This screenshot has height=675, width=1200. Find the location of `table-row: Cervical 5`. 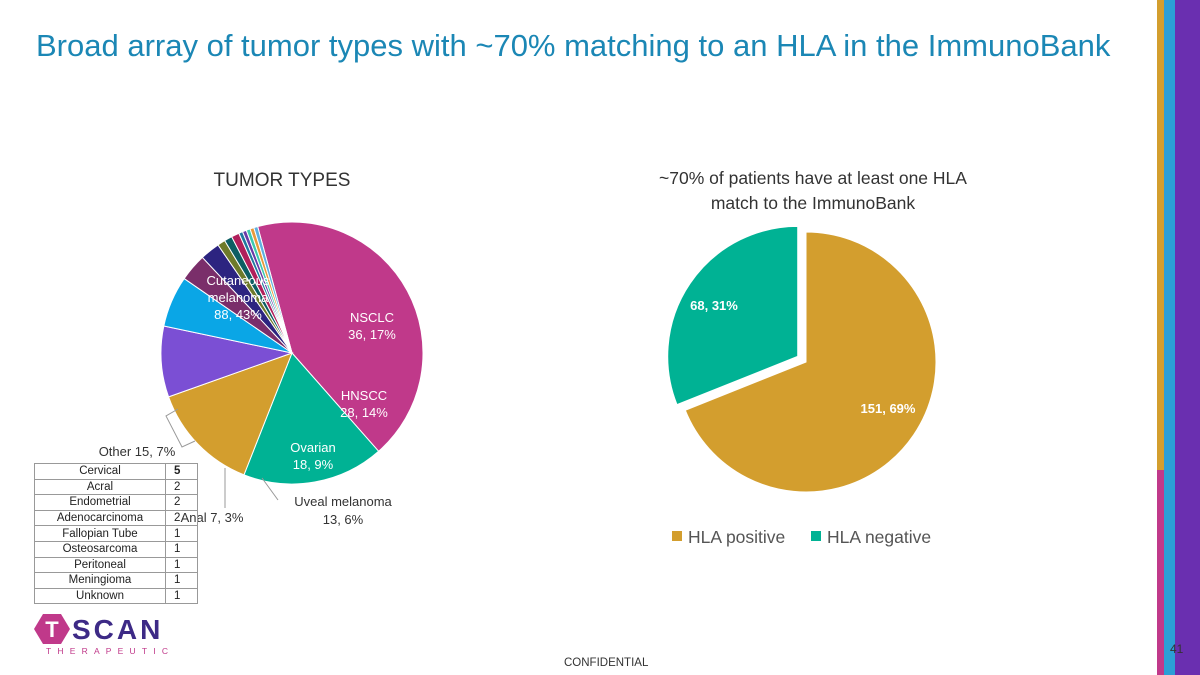

table-row: Cervical 5 is located at coordinates (116, 471).